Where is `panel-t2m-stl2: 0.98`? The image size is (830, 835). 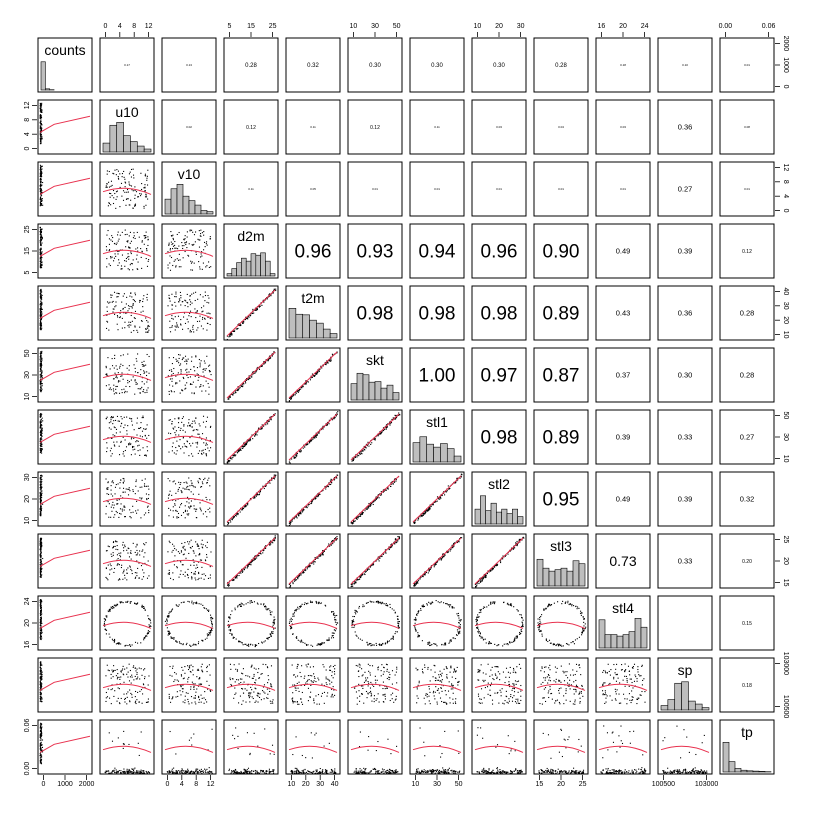
panel-t2m-stl2: 0.98 is located at coordinates (499, 313).